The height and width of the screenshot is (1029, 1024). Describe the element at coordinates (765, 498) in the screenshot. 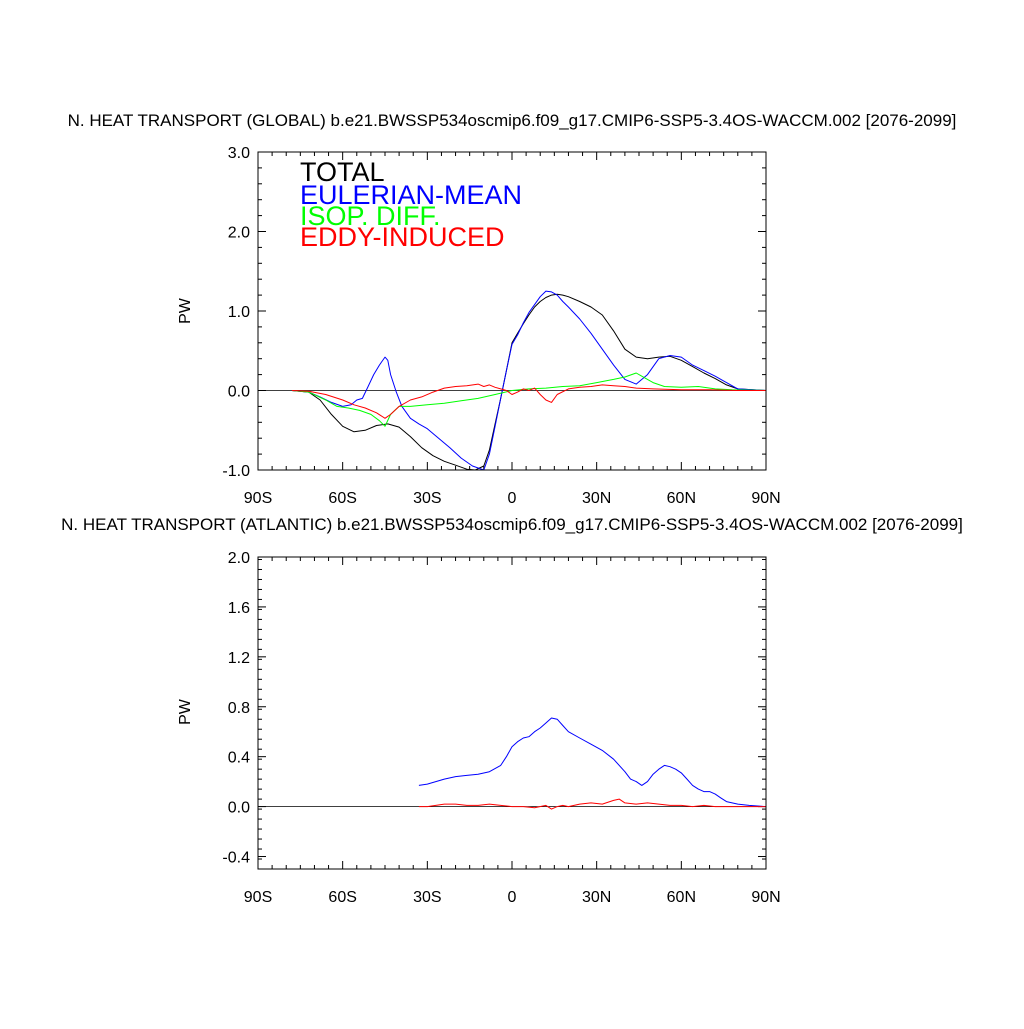

I see `global-x-tick-label: 90N` at that location.